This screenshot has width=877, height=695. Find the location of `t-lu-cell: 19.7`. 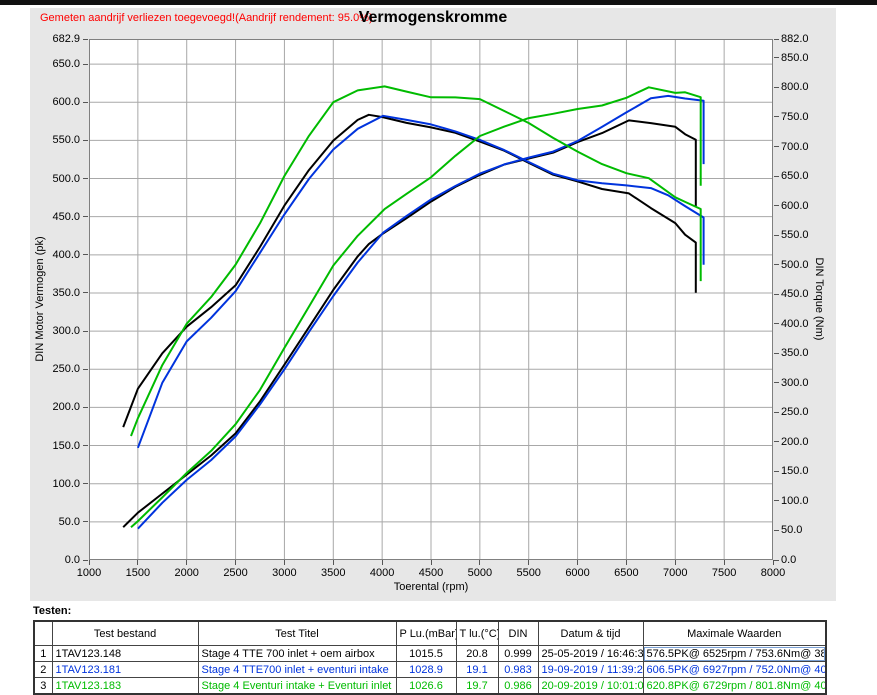

t-lu-cell: 19.7 is located at coordinates (477, 686).